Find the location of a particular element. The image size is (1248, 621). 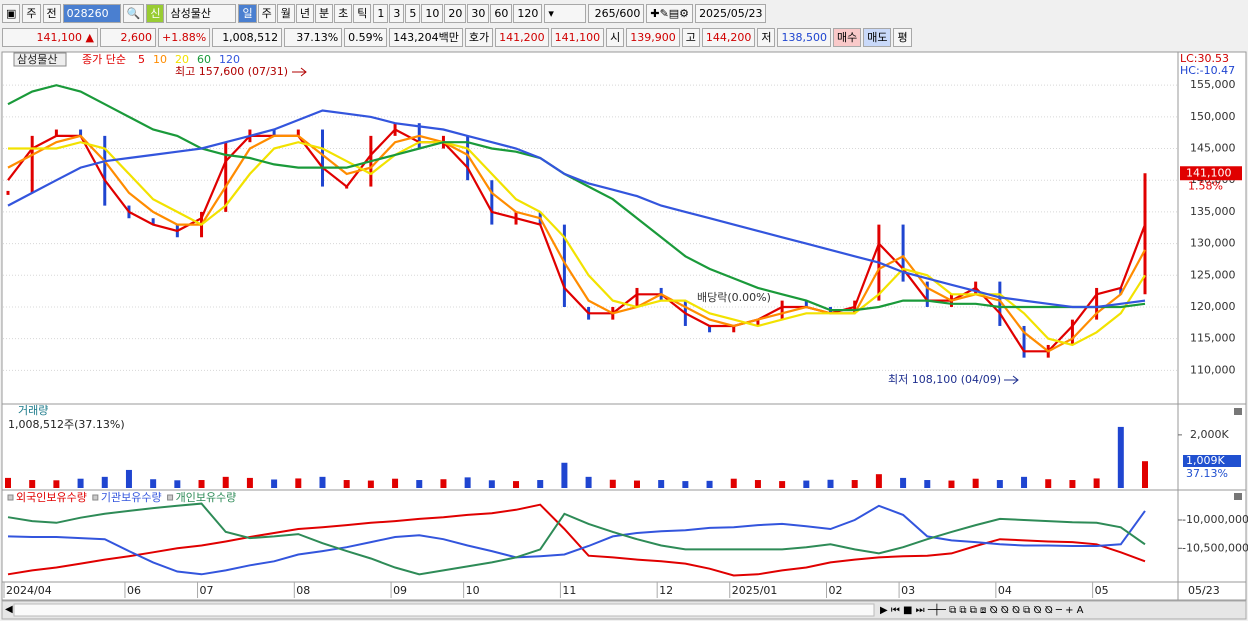

legend-entry: 기관보유수량 is located at coordinates (131, 497).